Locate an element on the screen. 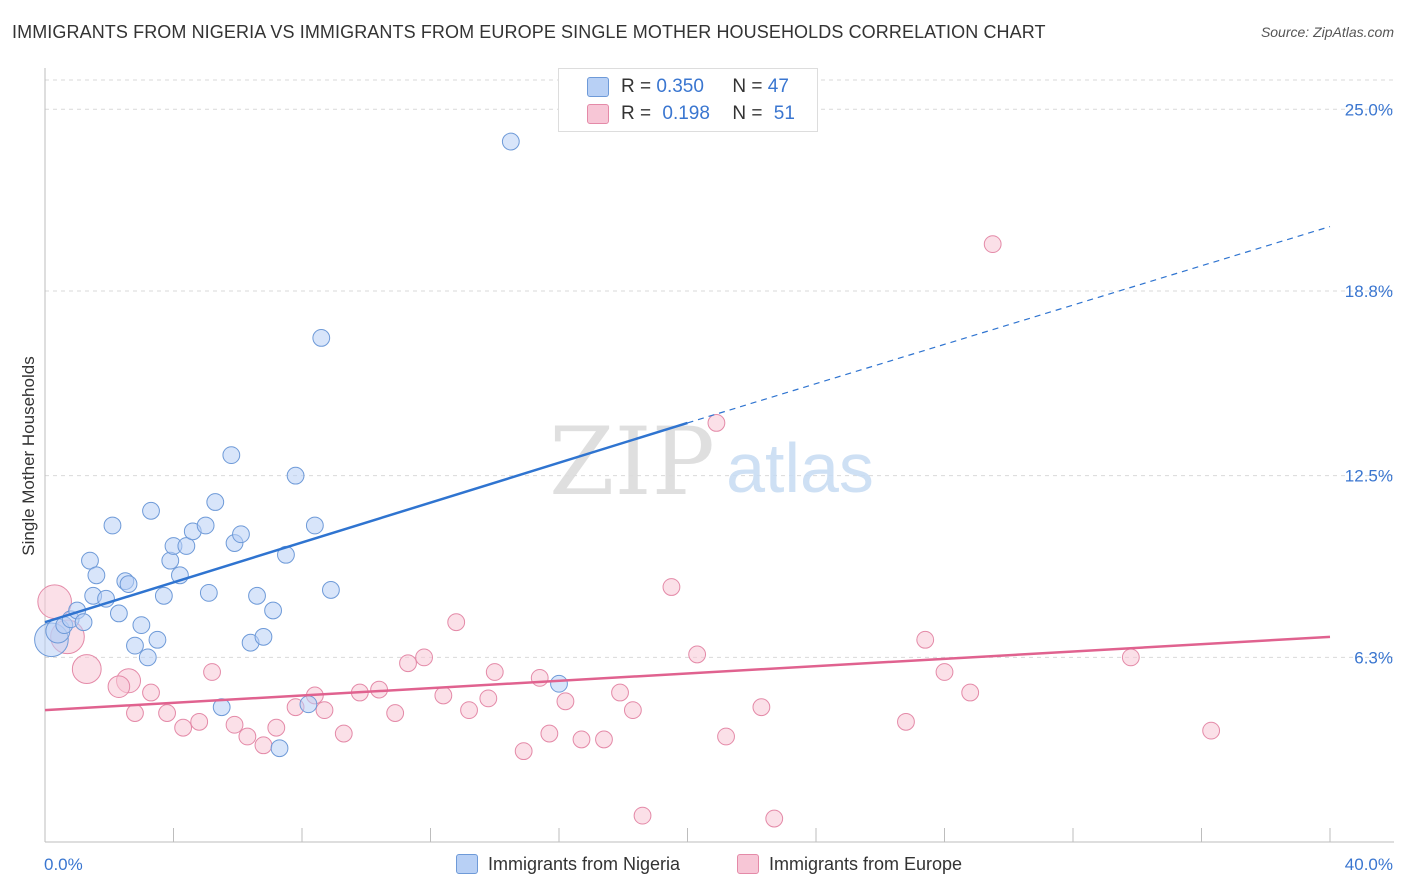 Image resolution: width=1406 pixels, height=892 pixels. nigeria-trend-line is located at coordinates (366, 522).